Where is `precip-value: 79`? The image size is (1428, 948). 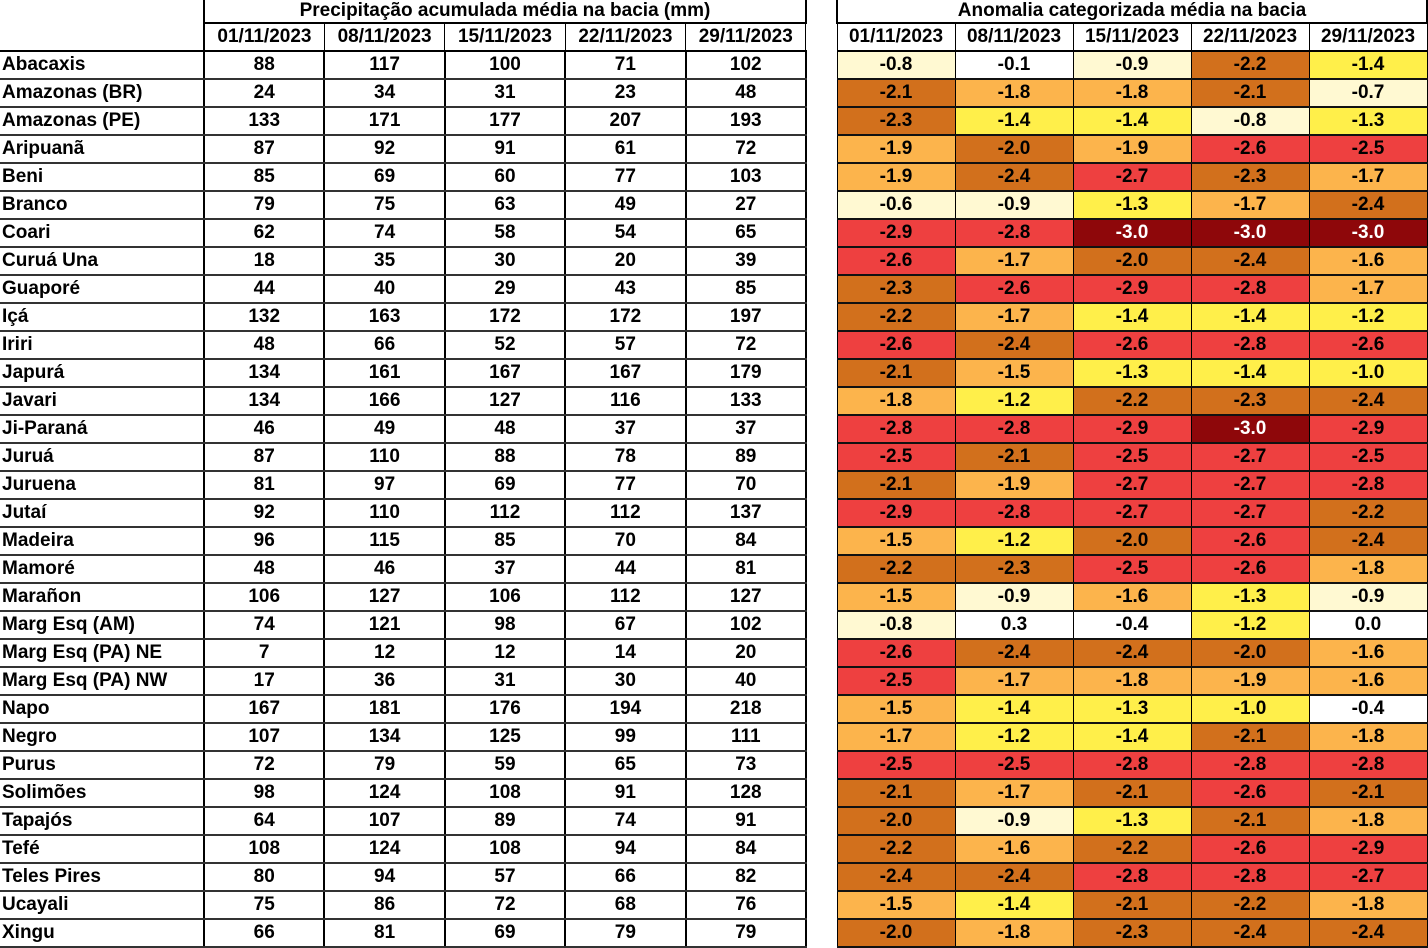 precip-value: 79 is located at coordinates (385, 765).